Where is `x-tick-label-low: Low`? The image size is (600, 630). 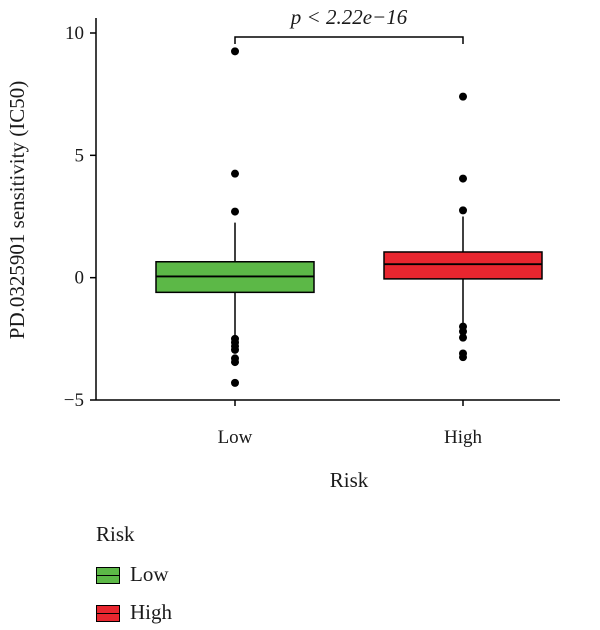 x-tick-label-low: Low is located at coordinates (235, 437).